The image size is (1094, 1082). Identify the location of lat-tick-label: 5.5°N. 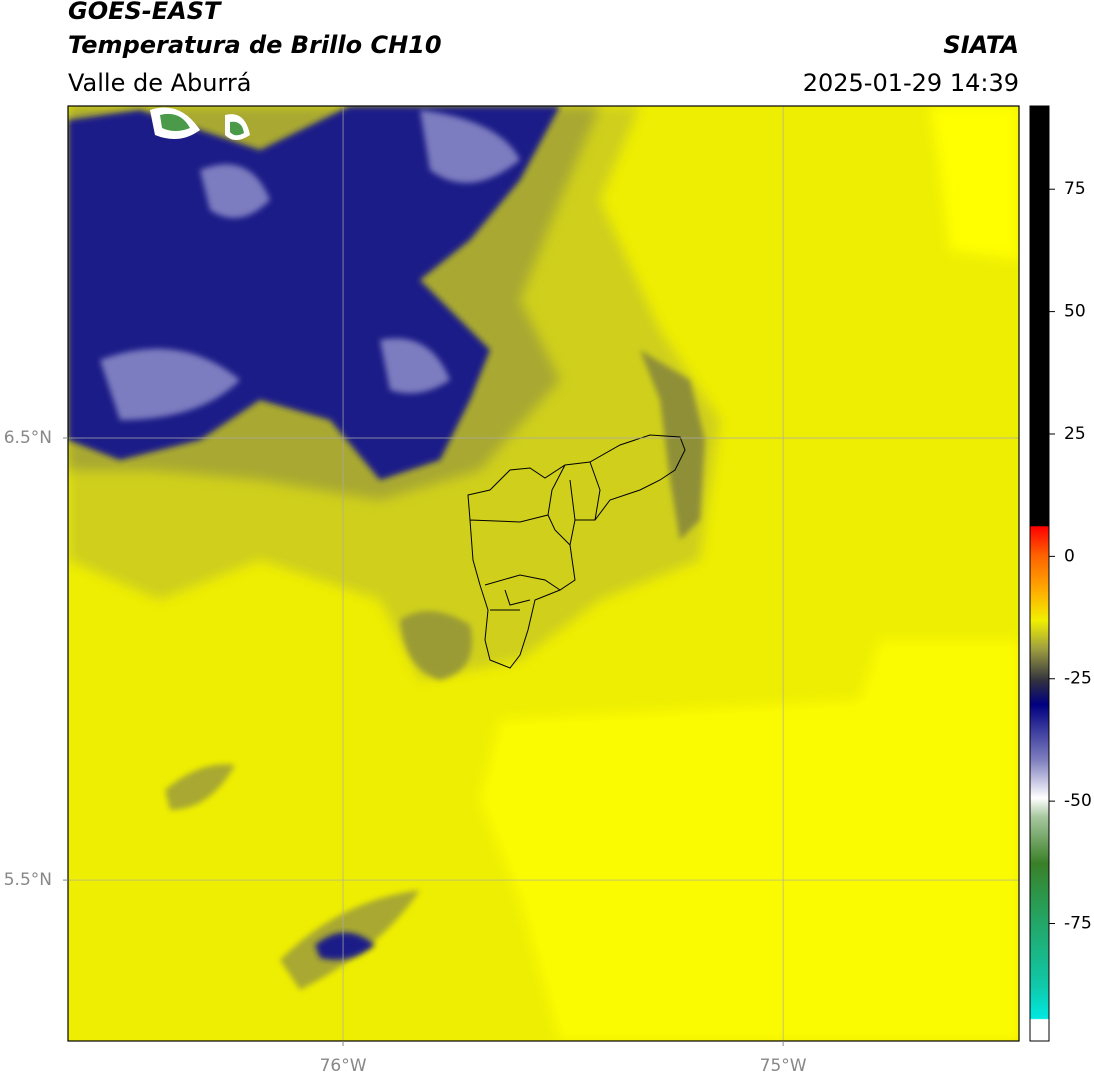
(28, 880).